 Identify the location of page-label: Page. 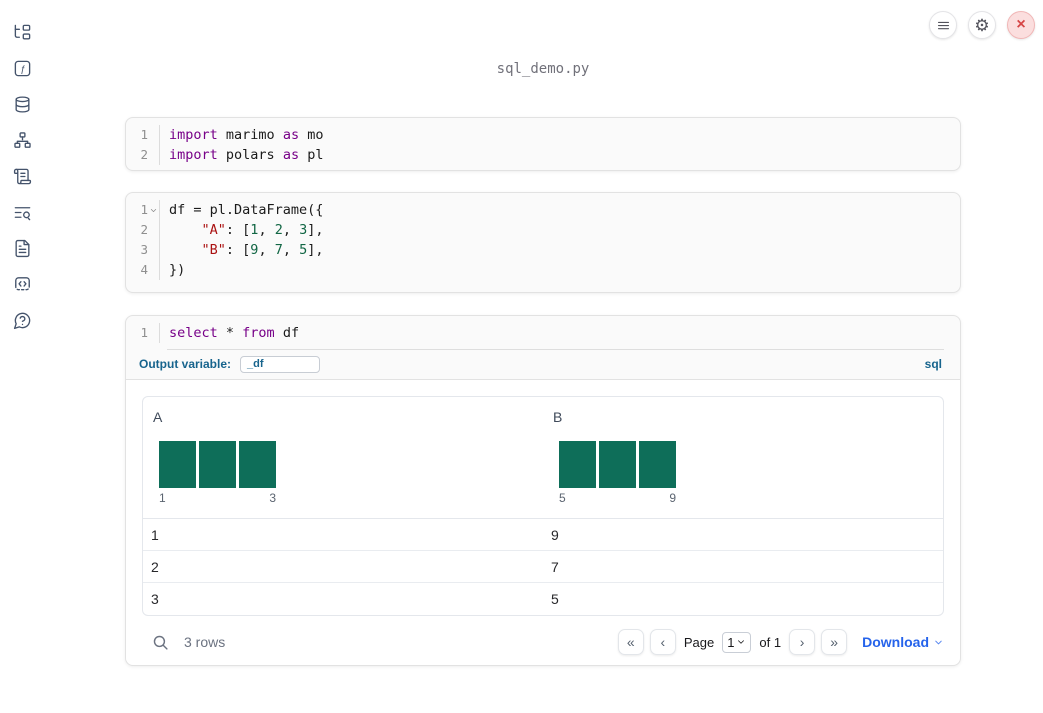
(699, 642).